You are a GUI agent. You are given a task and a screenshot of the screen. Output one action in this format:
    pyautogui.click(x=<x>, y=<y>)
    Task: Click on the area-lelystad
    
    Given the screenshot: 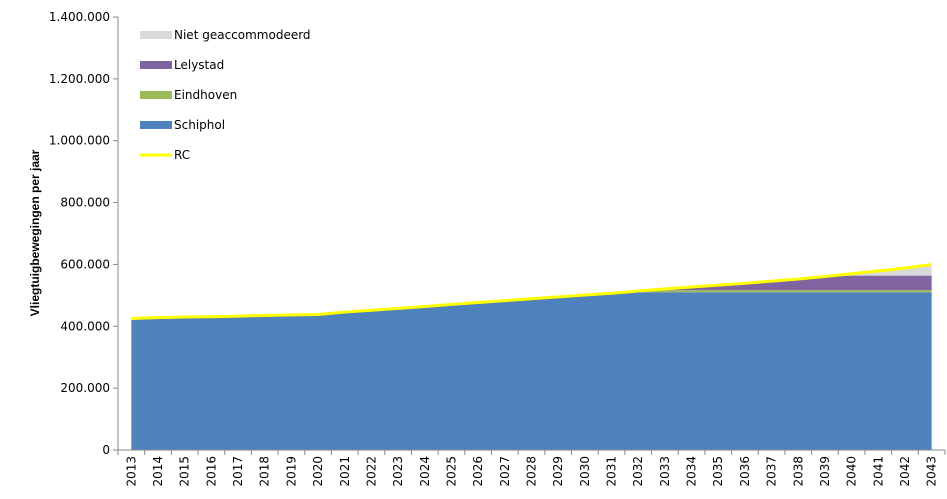 What is the action you would take?
    pyautogui.click(x=531, y=297)
    